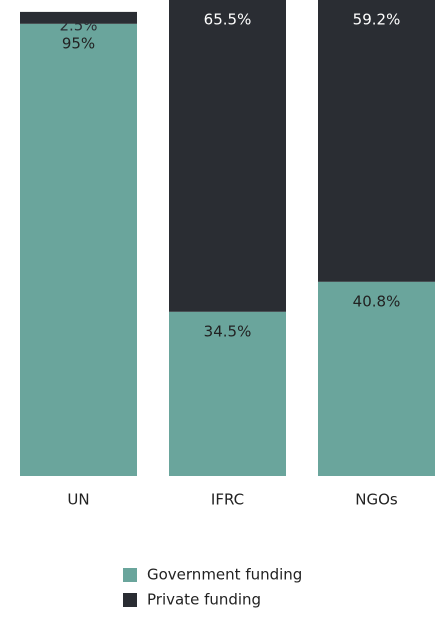 The height and width of the screenshot is (618, 435). What do you see at coordinates (78, 25) in the screenshot?
I see `value-label: 2.5%` at bounding box center [78, 25].